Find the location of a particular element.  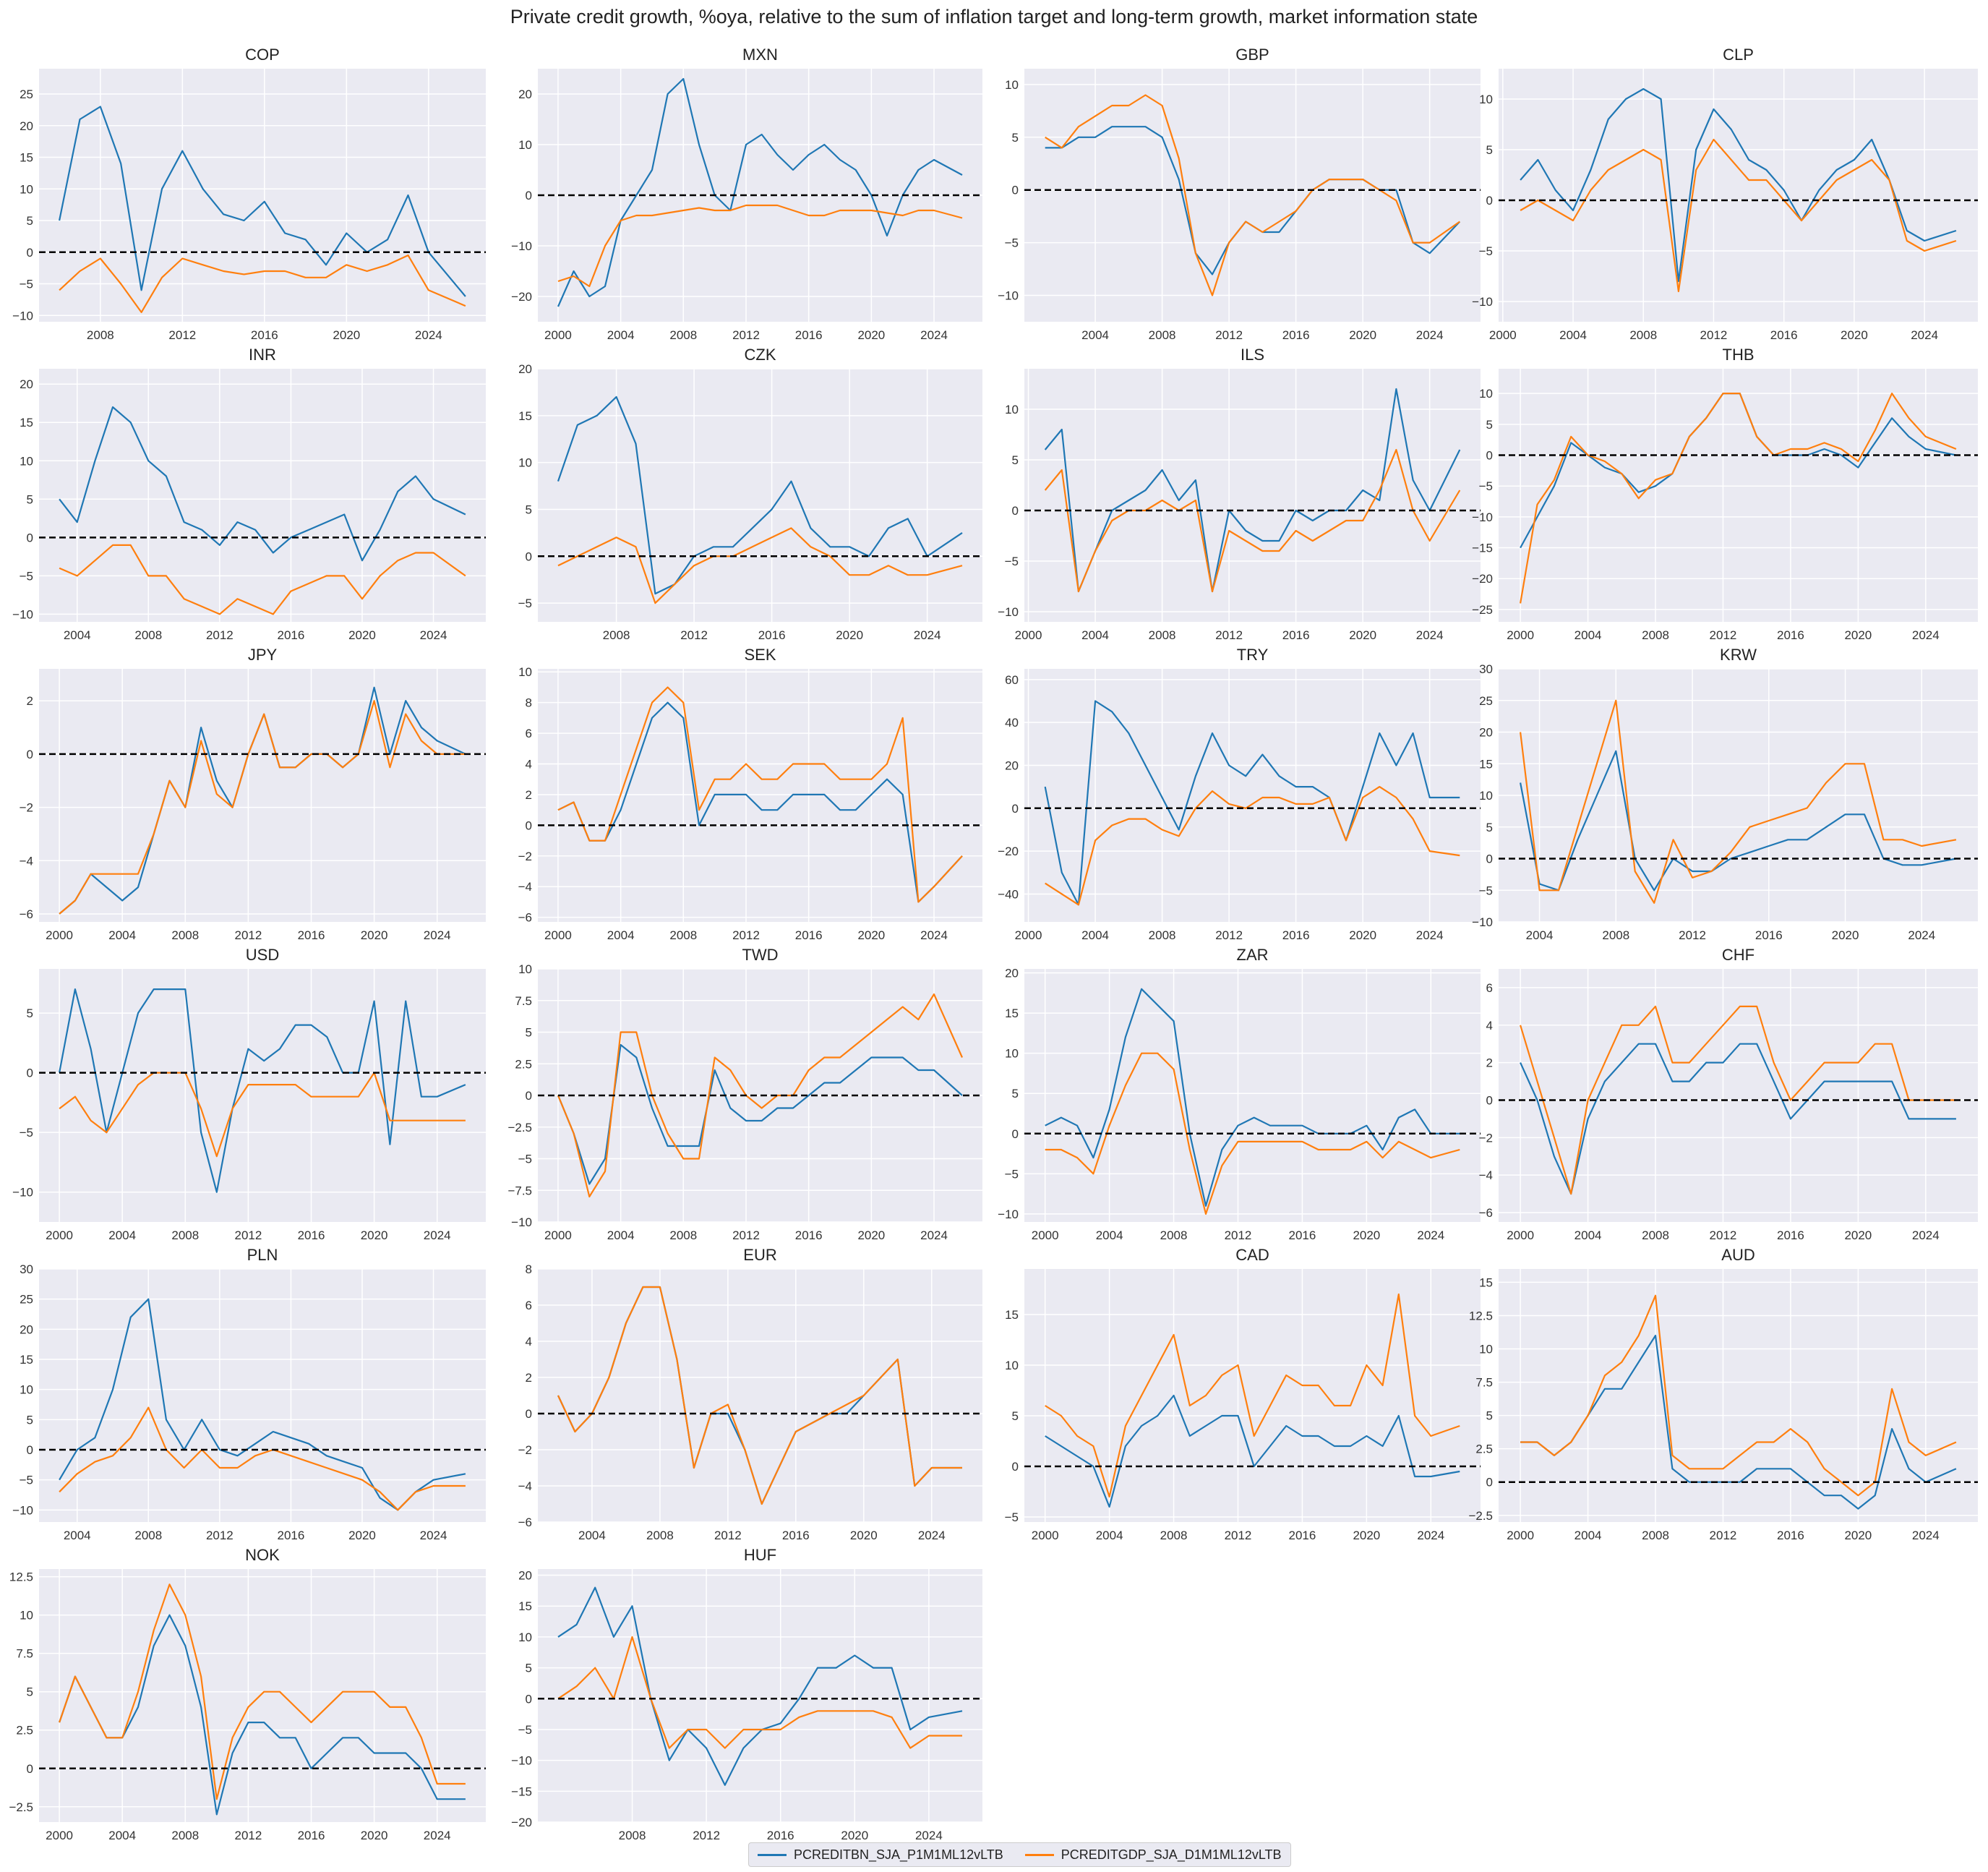

panel-clp: 2000 2004 2008 2012 2016 2020 2024 −10 −5 0 5 10 CLP is located at coordinates (1725, 194).